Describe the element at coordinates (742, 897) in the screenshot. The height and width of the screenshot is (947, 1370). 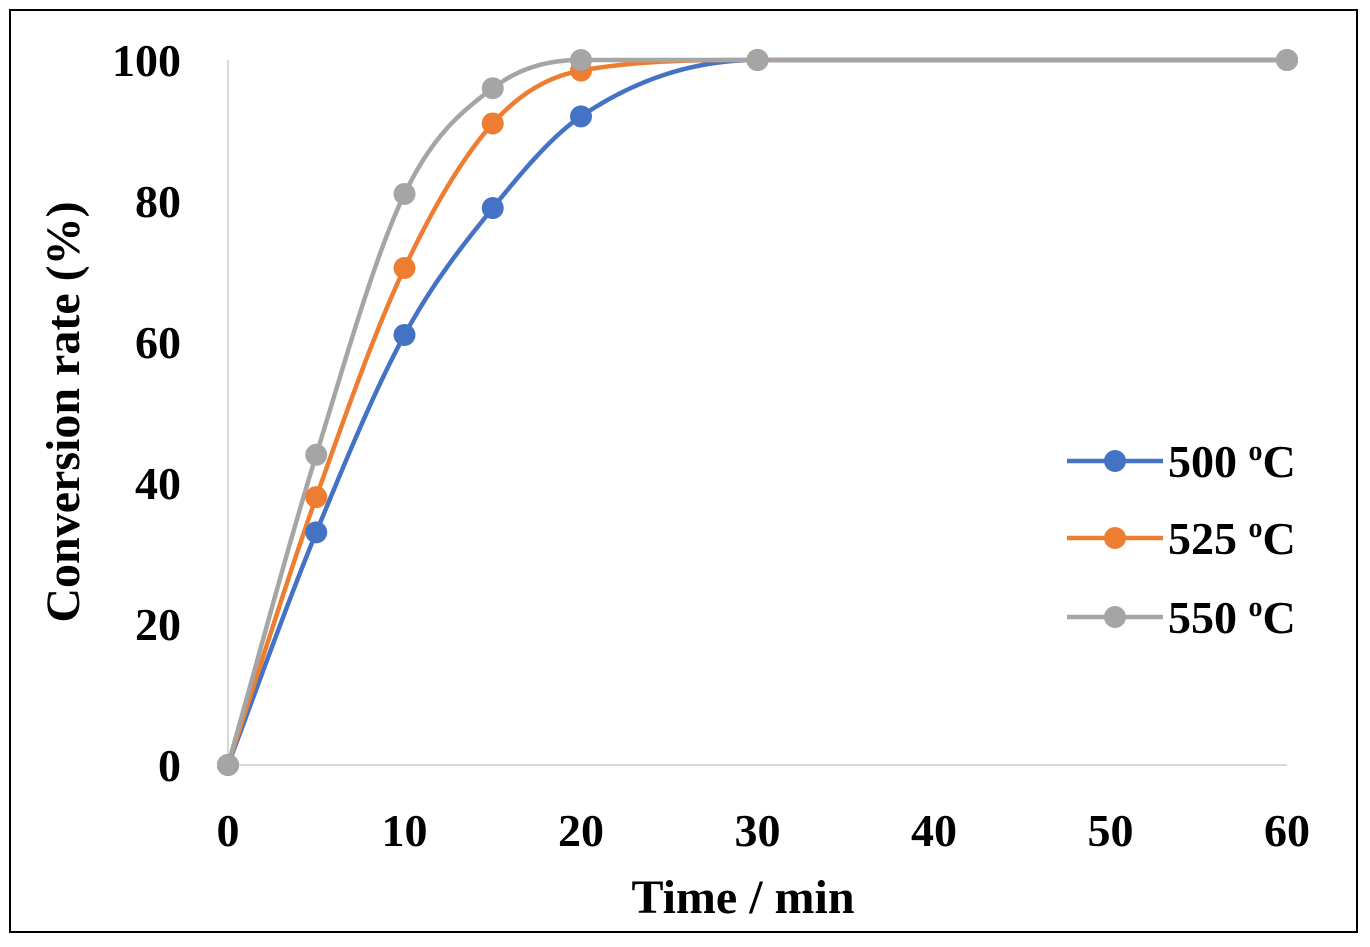
I see `x-axis-title: Time / min` at that location.